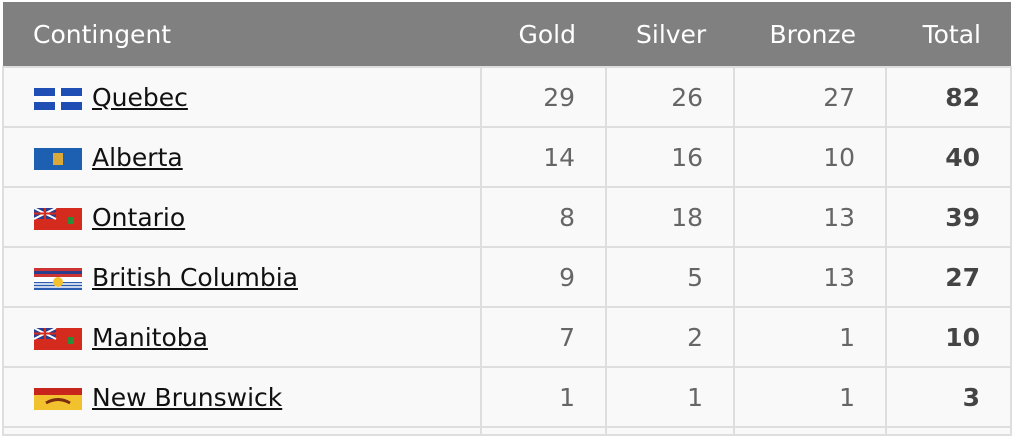  I want to click on table-row: Ontario 8 18 13 39, so click(507, 217).